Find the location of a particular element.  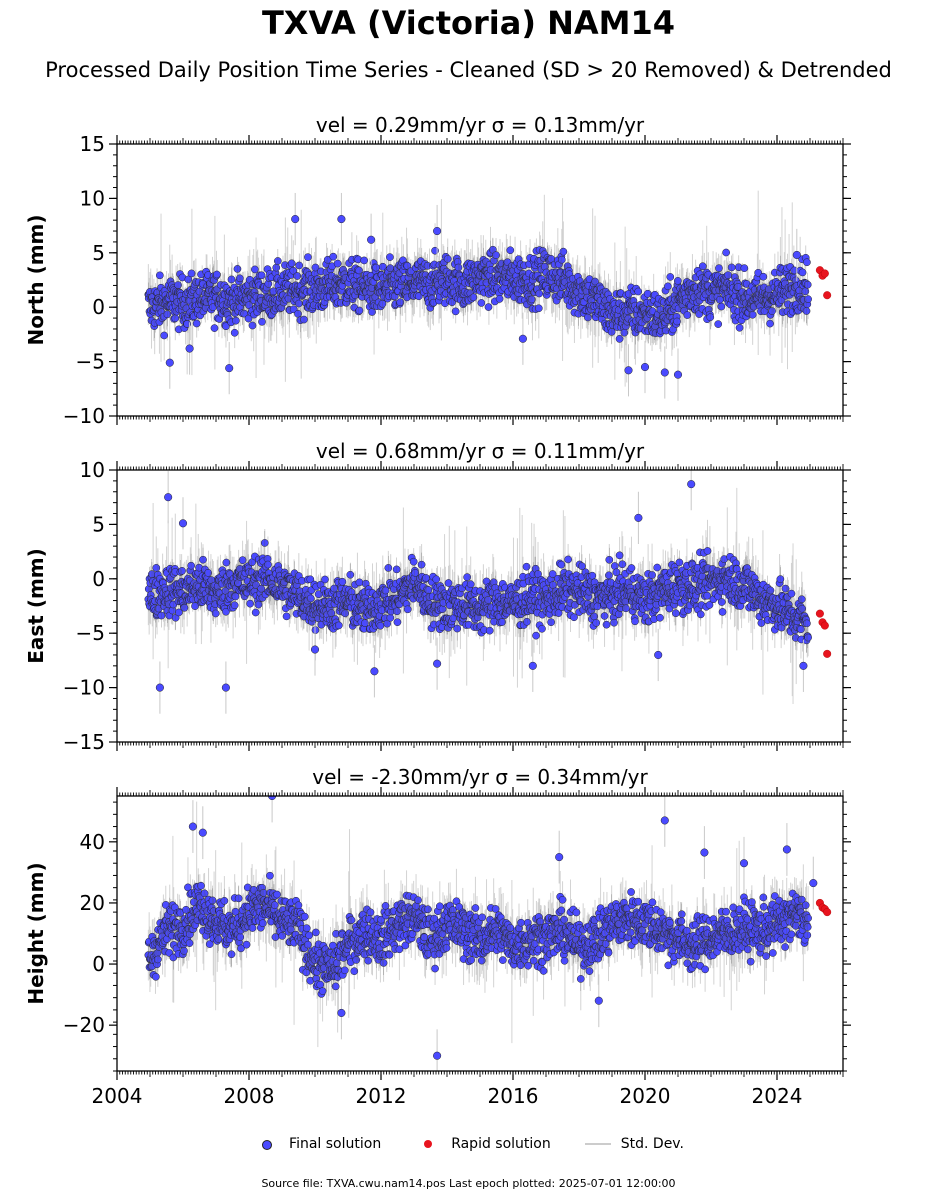

y-tick-label: 5 is located at coordinates (98, 253).